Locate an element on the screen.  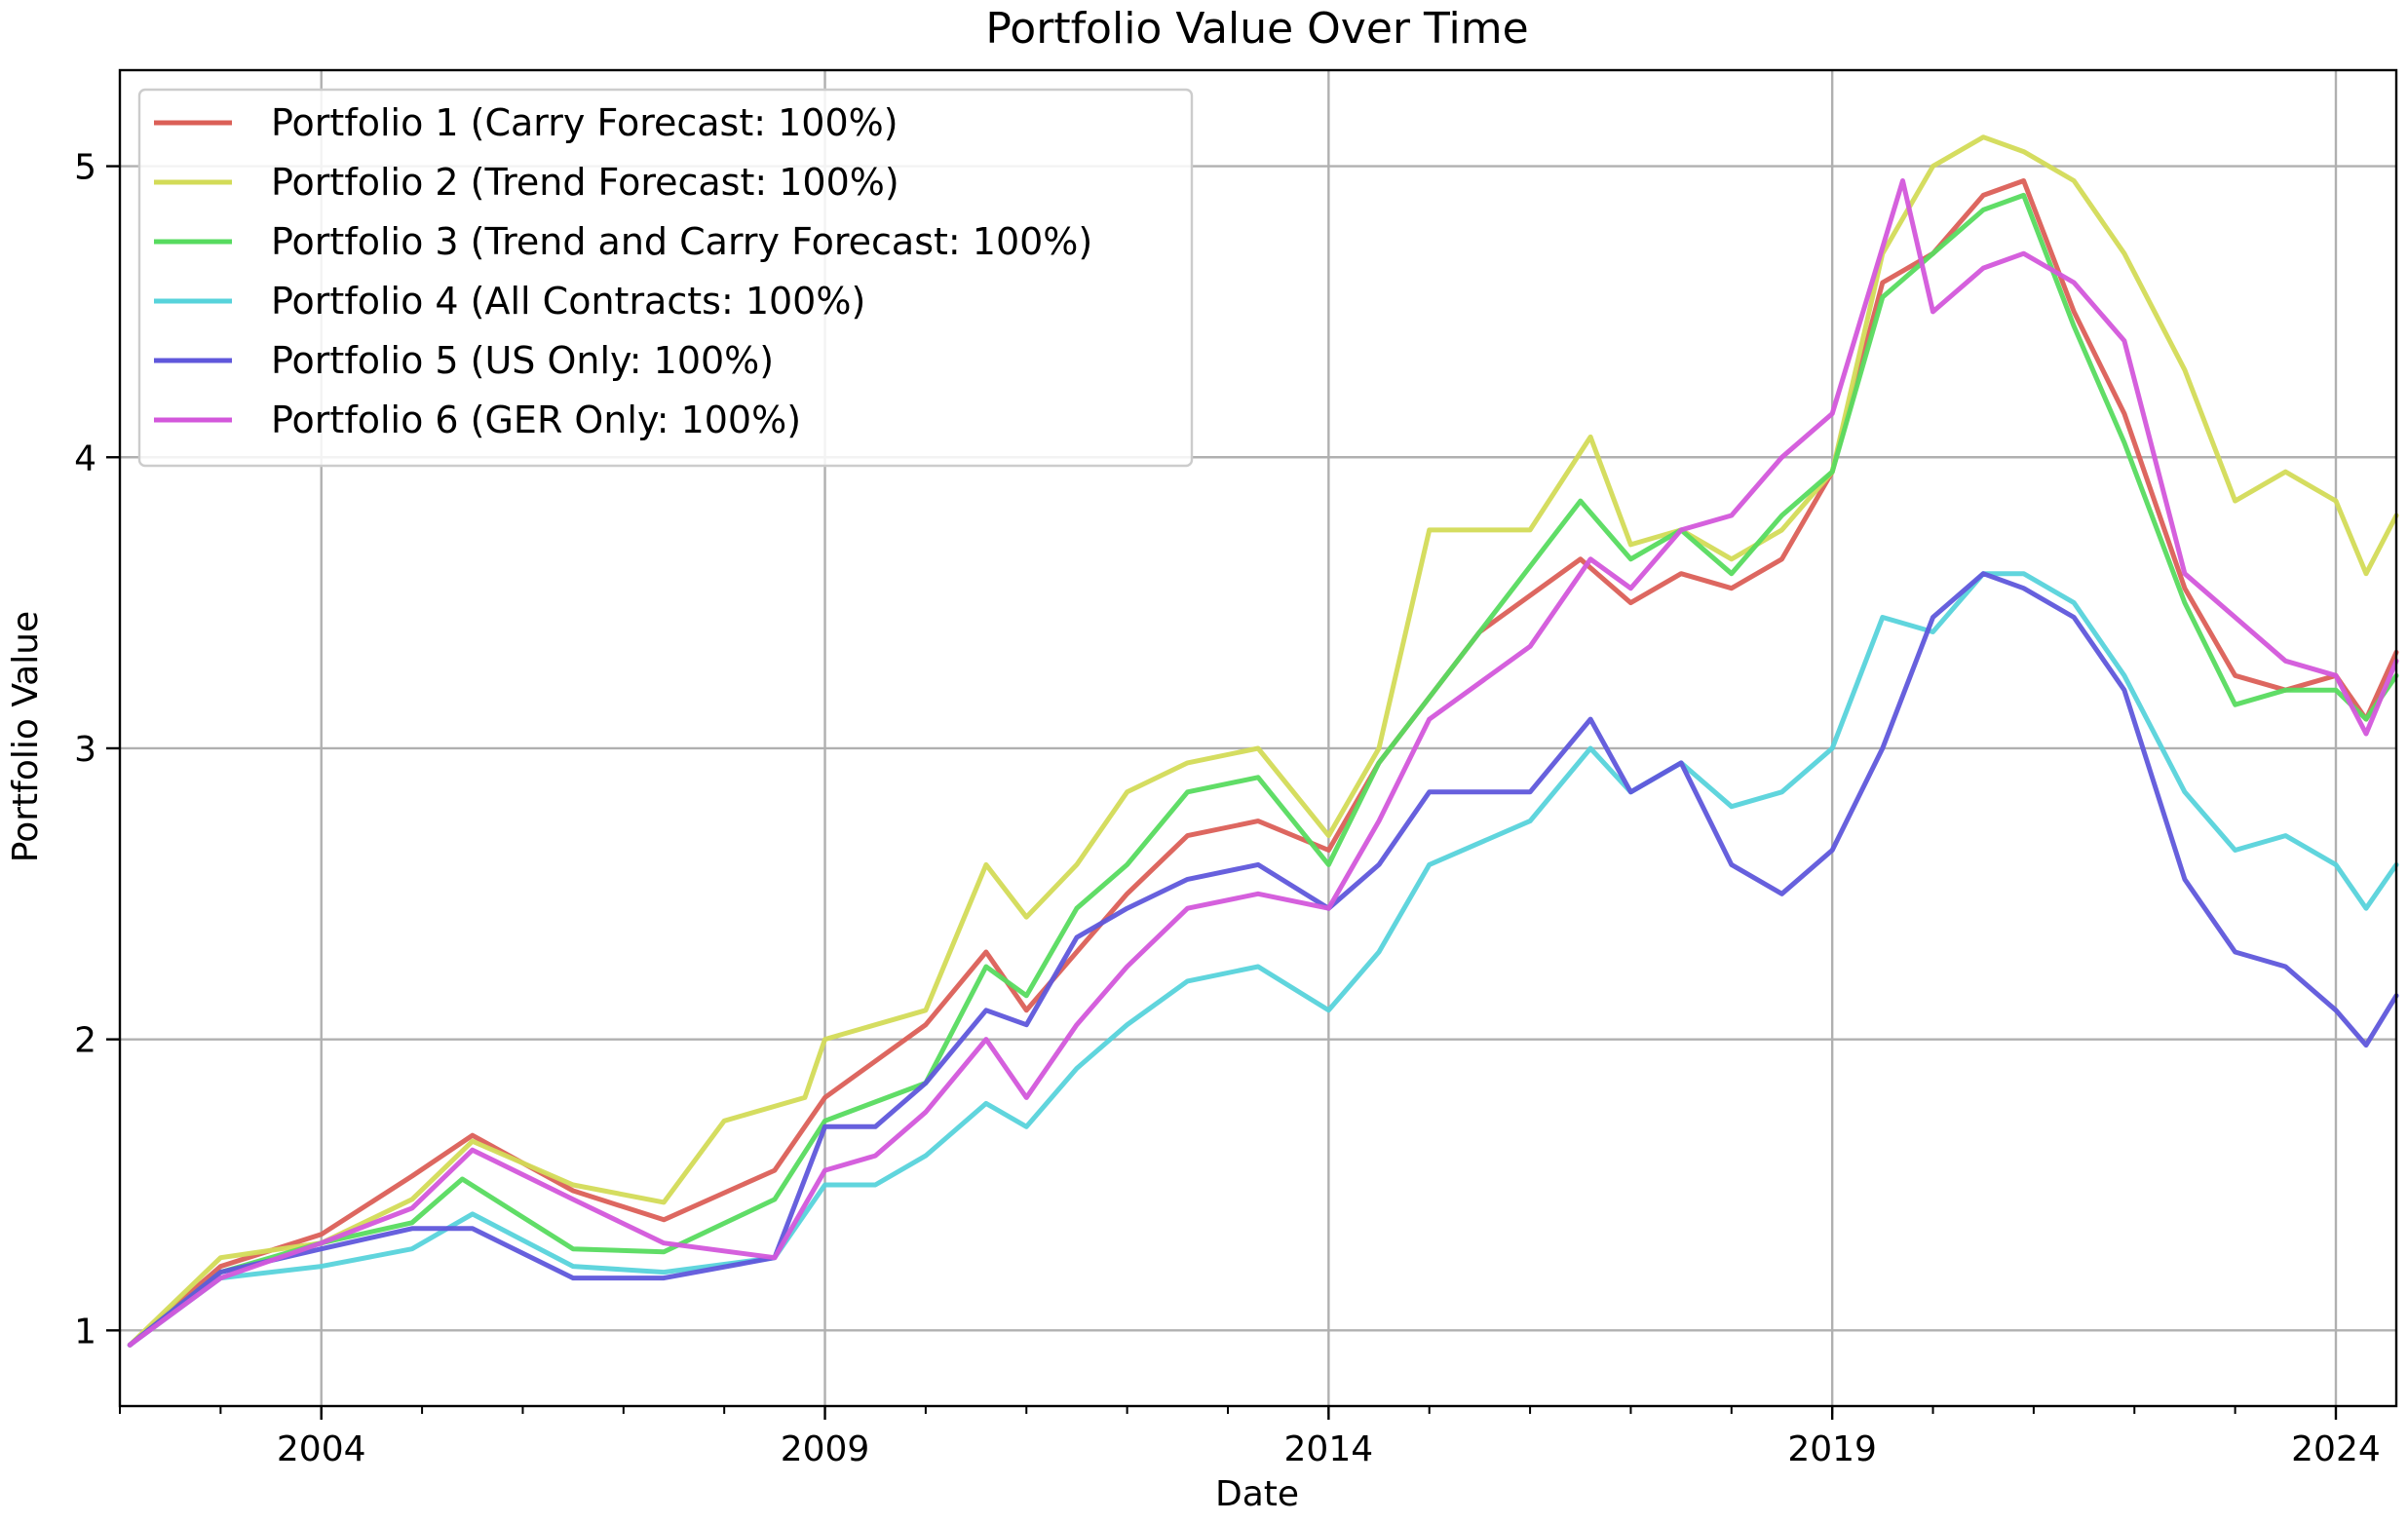
y-axis-label: Portfolio Value is located at coordinates (26, 736).